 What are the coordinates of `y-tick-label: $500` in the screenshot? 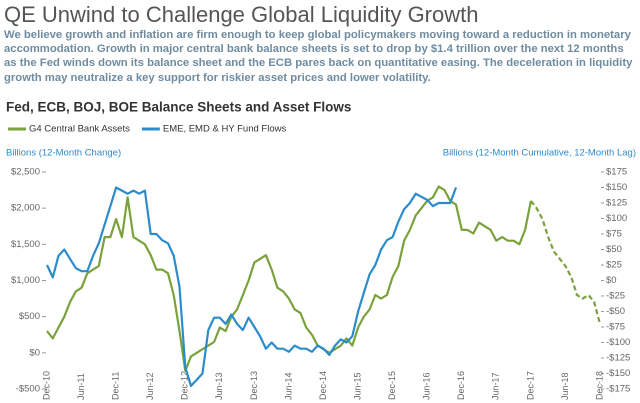 It's located at (29, 316).